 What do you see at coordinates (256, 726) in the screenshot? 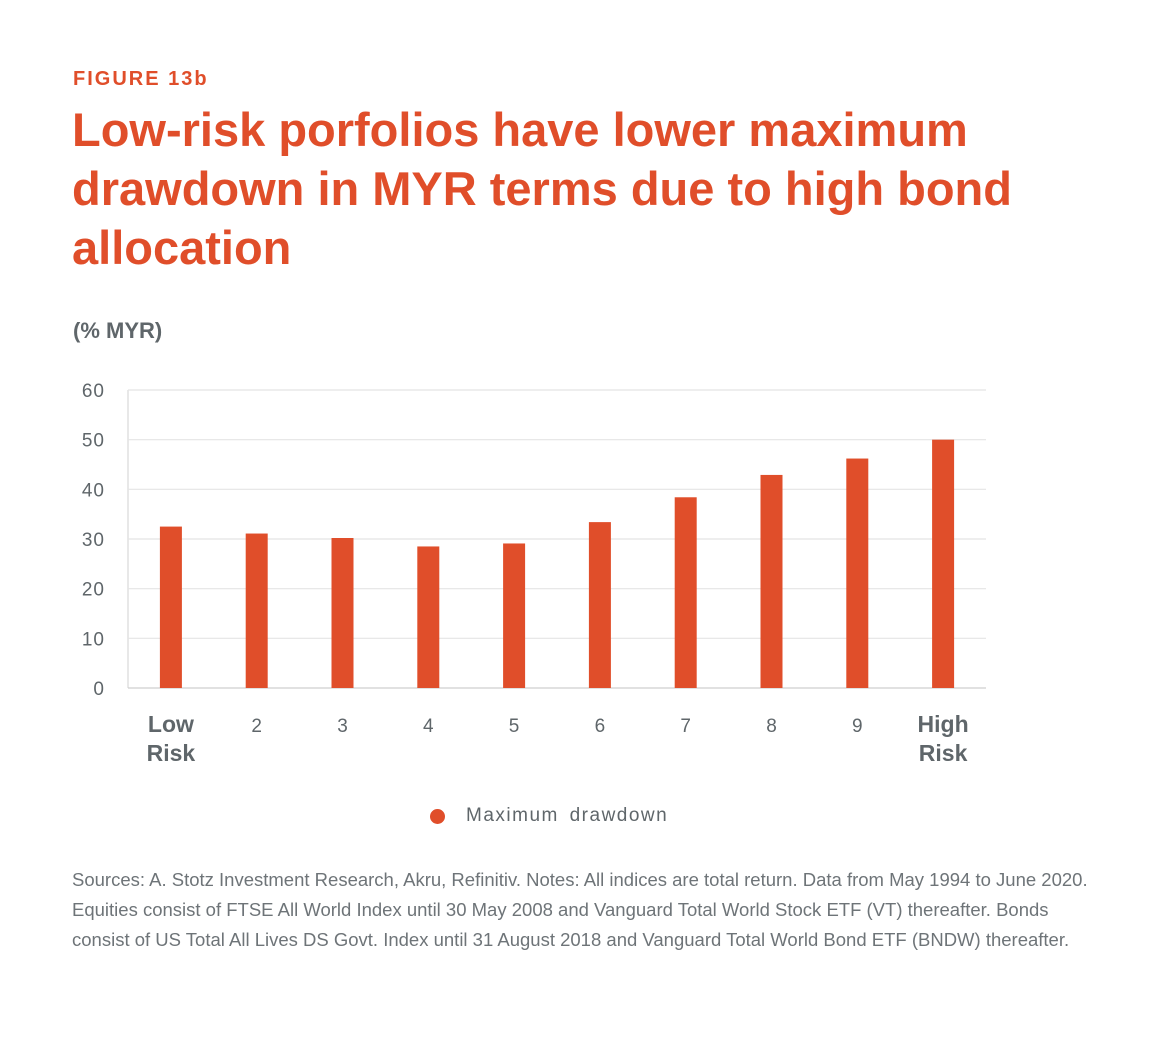
I see `x-tick-label: 2` at bounding box center [256, 726].